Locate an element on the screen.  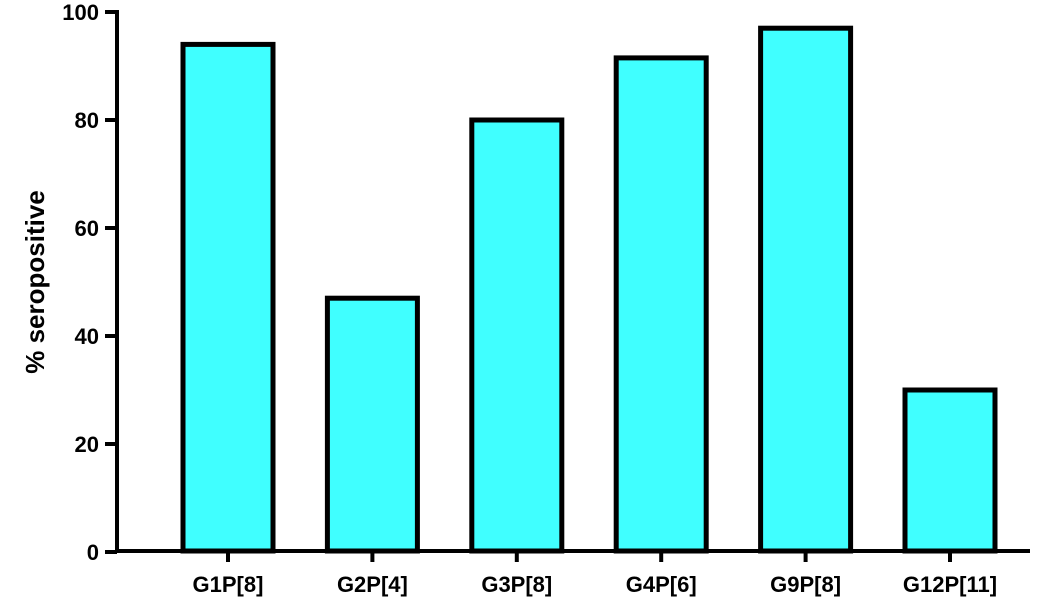
y-tick-label-5: 100 is located at coordinates (80, 12).